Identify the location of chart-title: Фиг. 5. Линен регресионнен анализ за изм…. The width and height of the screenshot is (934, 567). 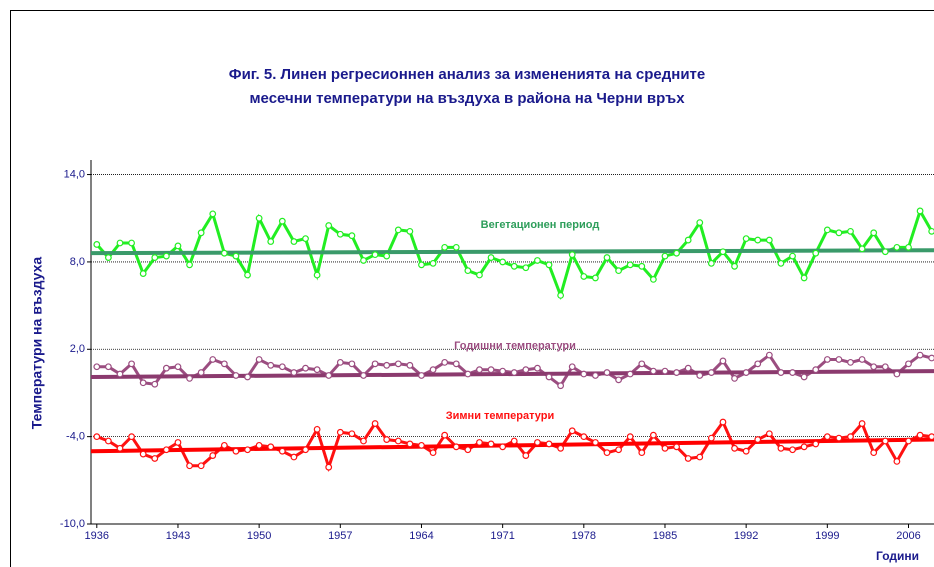
(467, 74).